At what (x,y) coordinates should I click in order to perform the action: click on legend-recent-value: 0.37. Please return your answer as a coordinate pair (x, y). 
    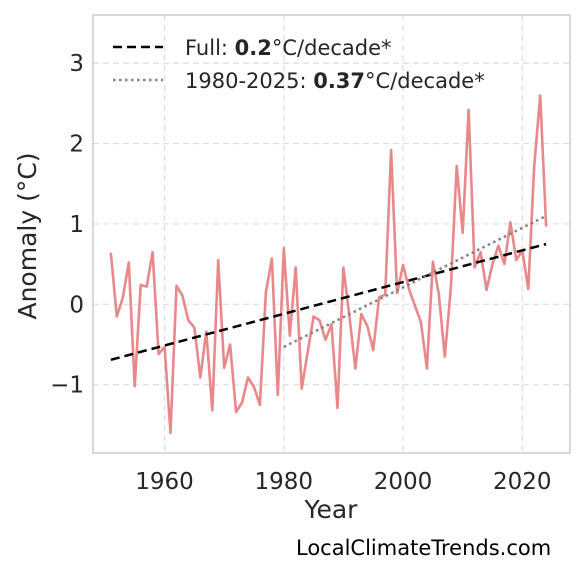
    Looking at the image, I should click on (339, 81).